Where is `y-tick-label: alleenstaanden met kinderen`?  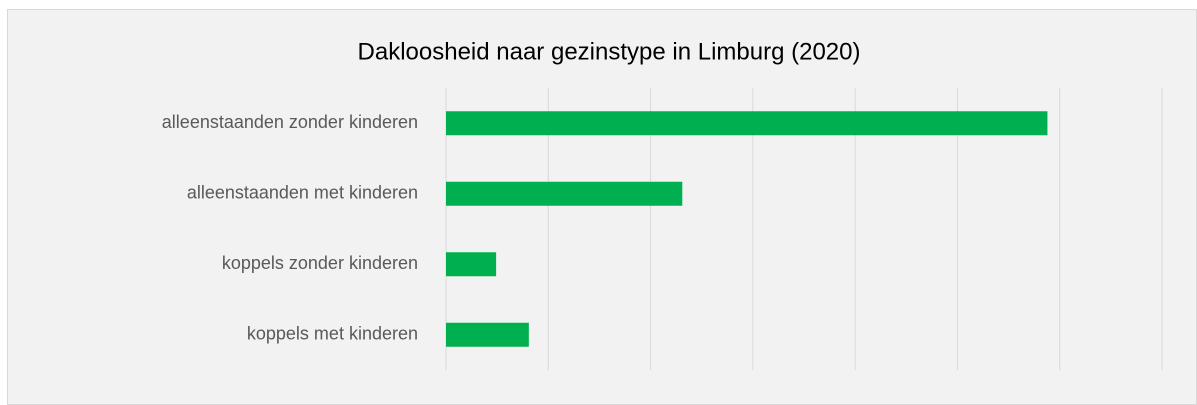 y-tick-label: alleenstaanden met kinderen is located at coordinates (302, 193).